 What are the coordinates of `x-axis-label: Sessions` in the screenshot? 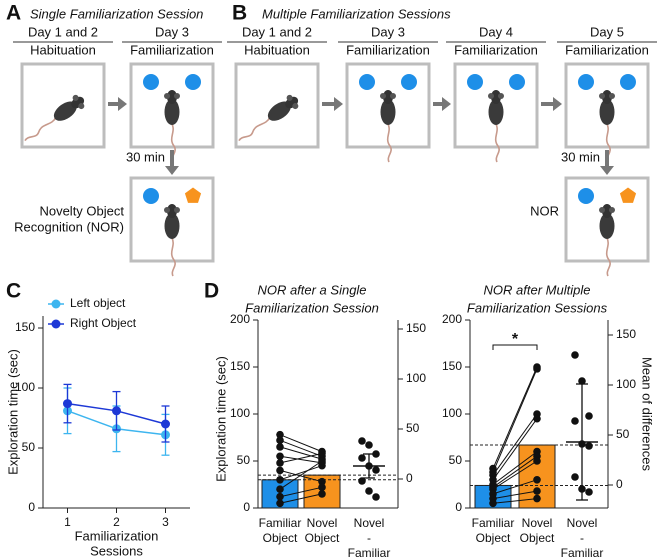 It's located at (116, 550).